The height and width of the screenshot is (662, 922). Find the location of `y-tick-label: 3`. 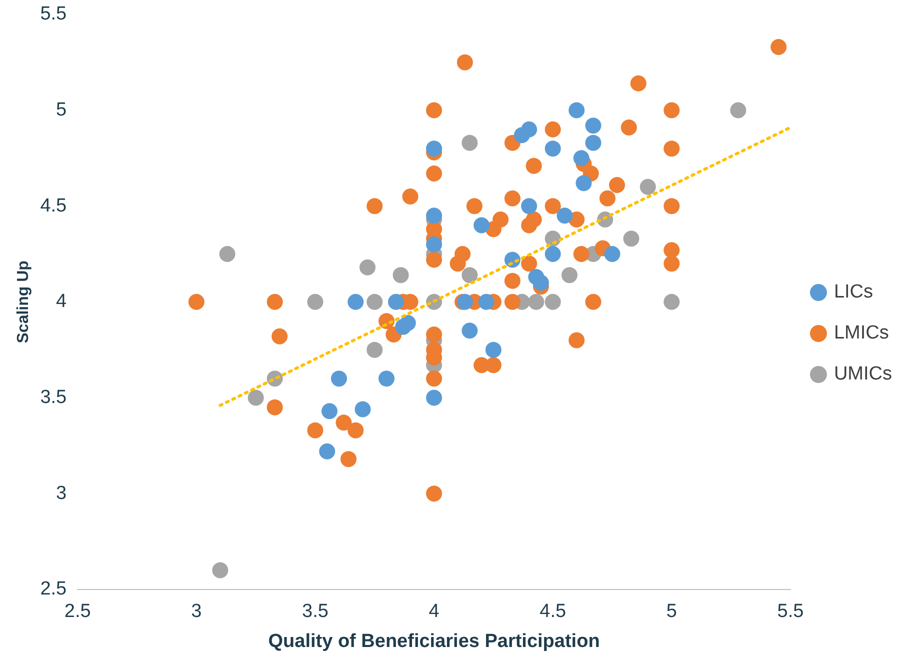

y-tick-label: 3 is located at coordinates (61, 493).